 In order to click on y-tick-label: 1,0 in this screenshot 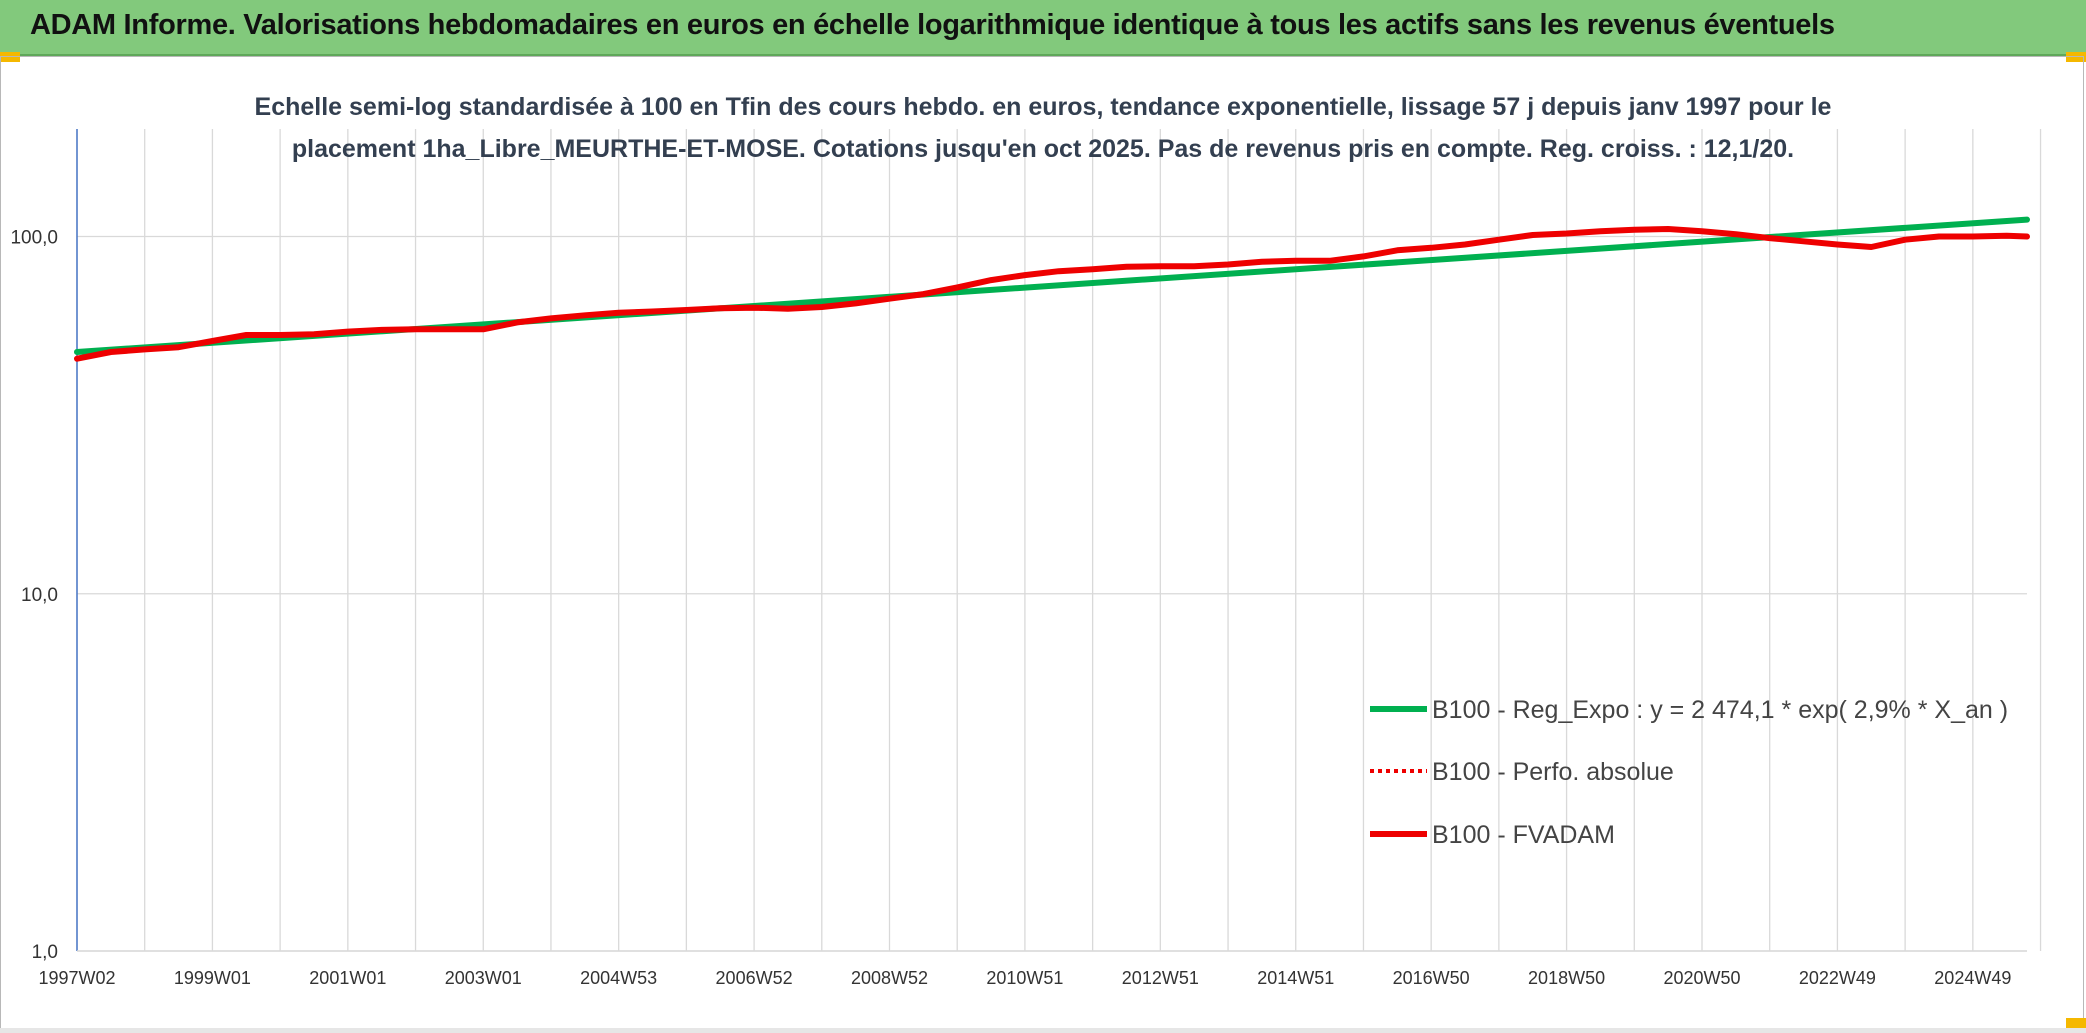, I will do `click(45, 952)`.